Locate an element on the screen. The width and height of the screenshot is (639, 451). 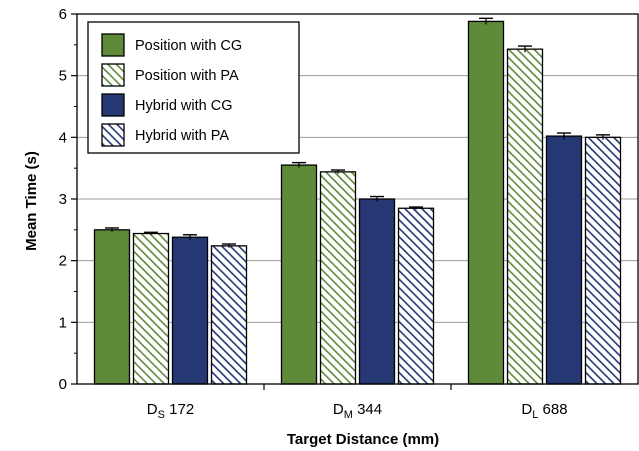
category-subscript: S is located at coordinates (161, 415).